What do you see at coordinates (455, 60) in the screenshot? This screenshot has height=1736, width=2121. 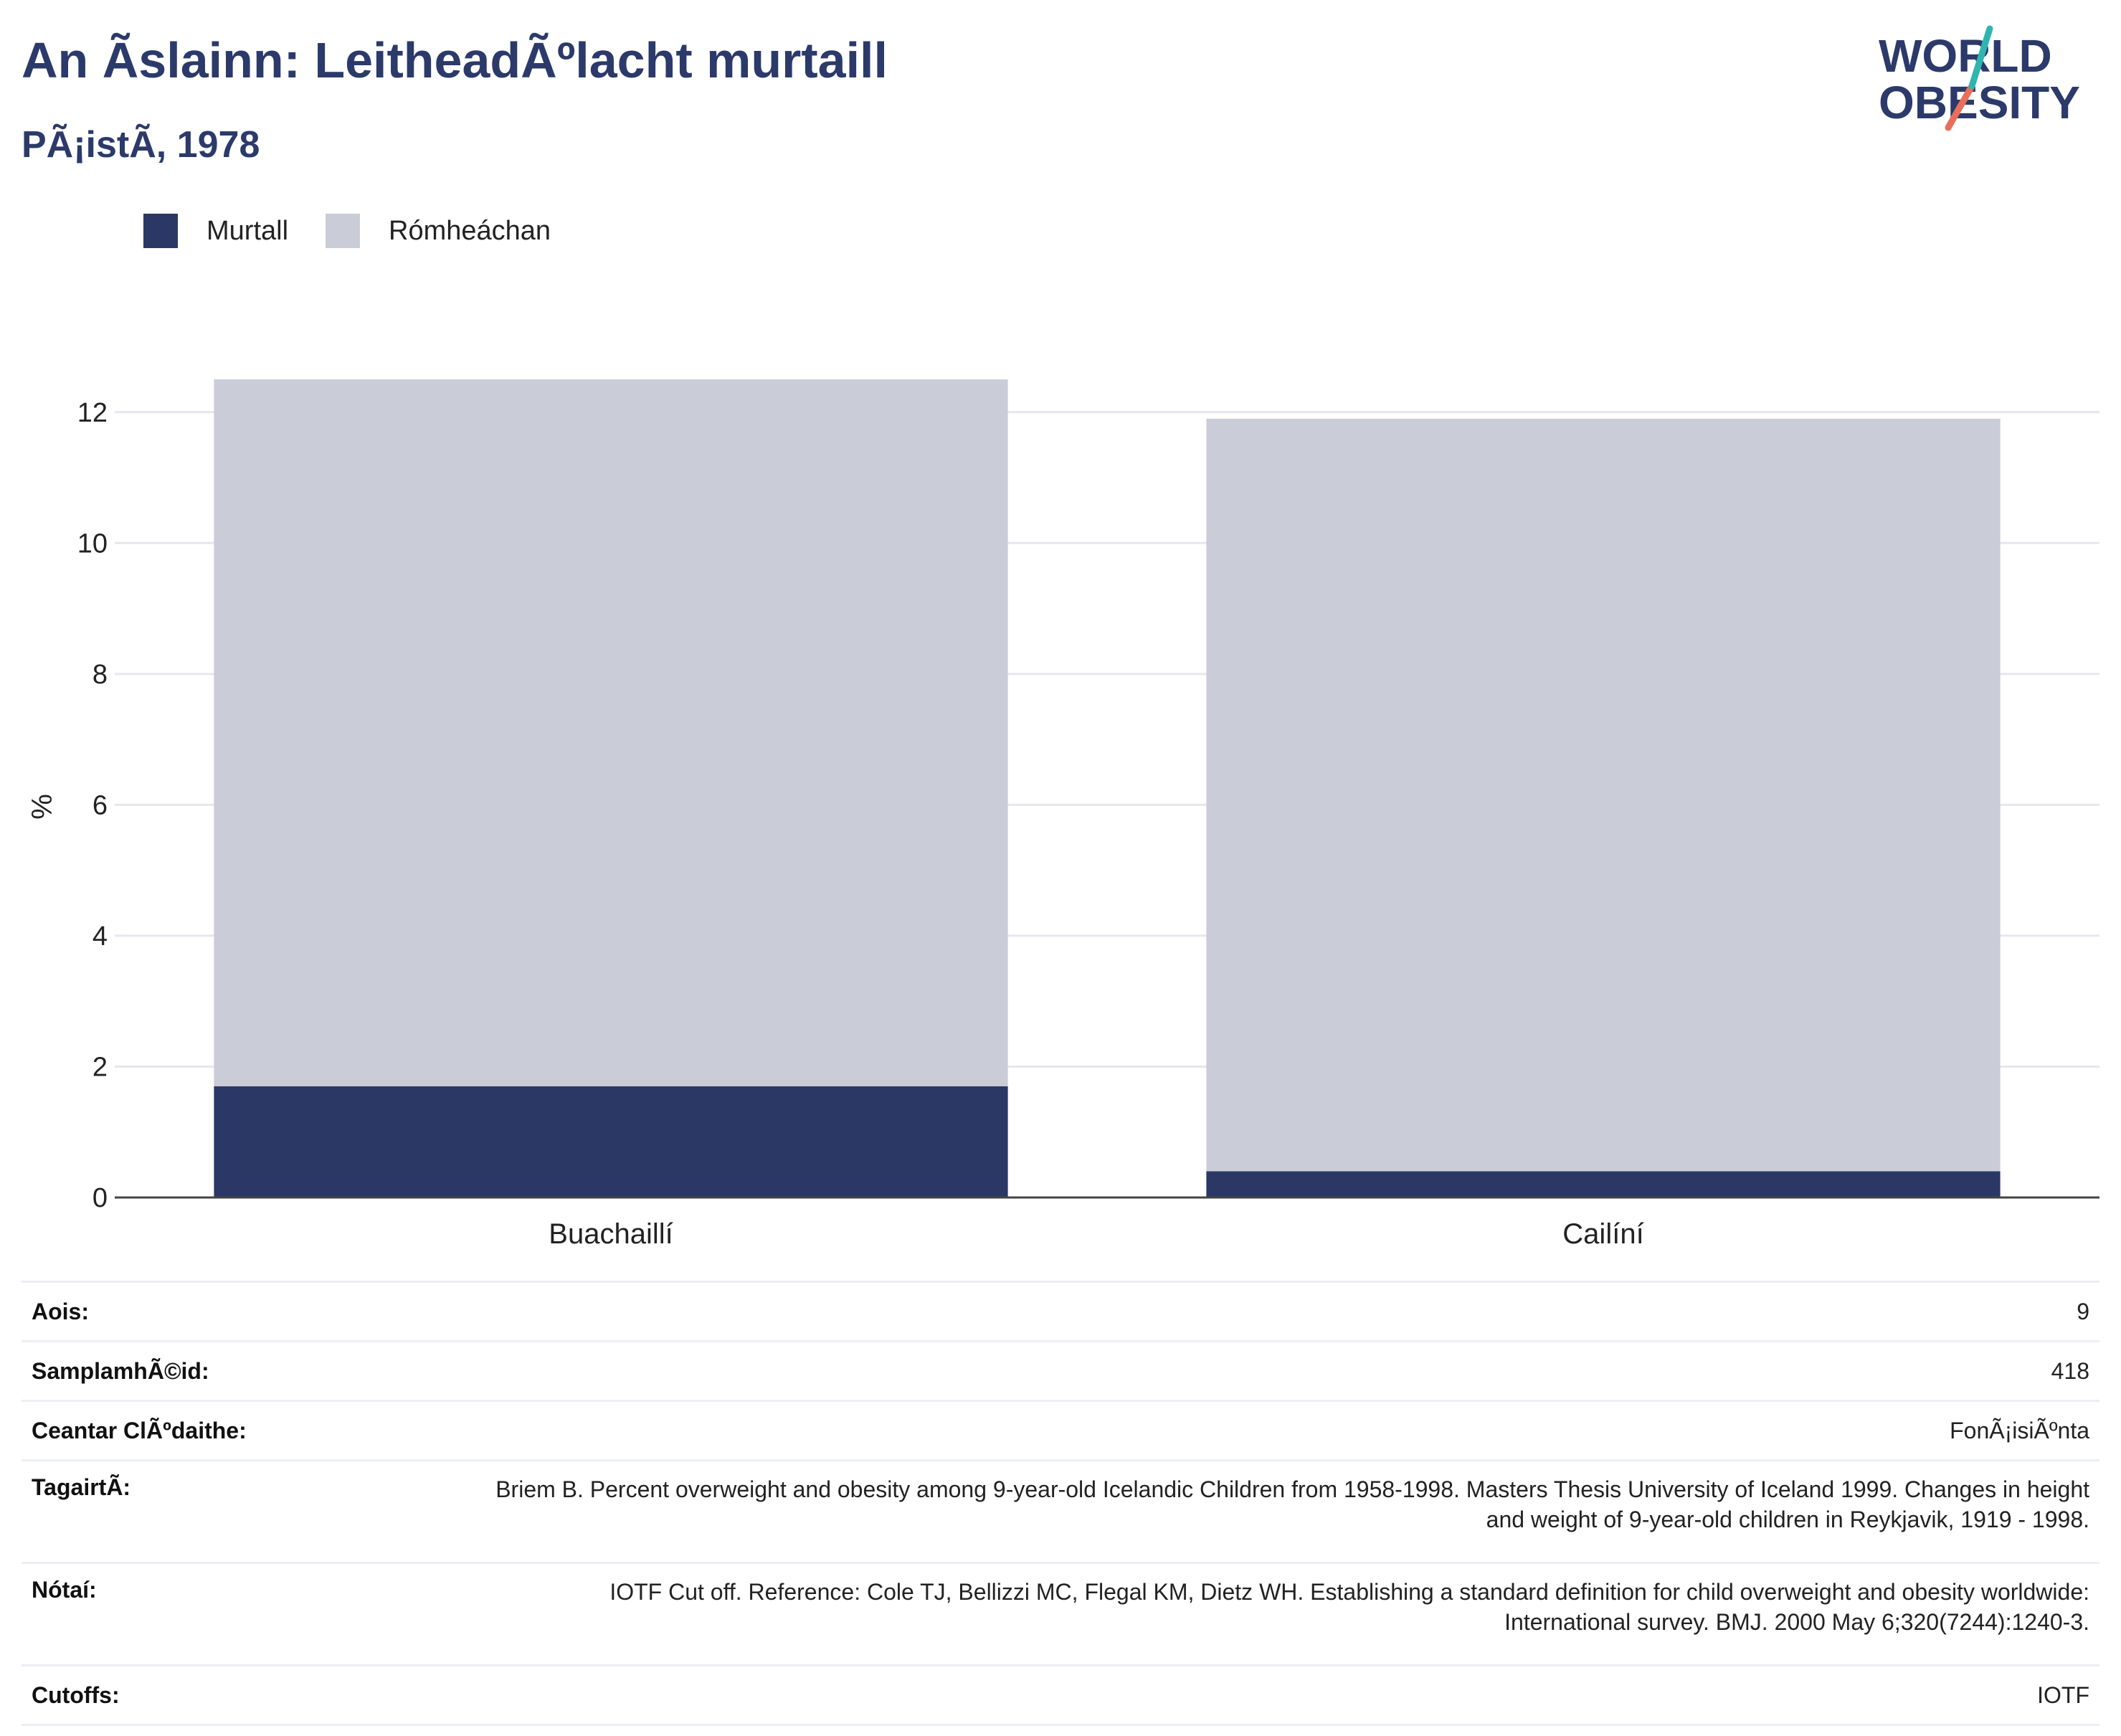 I see `chart-title: An Ãslainn: LeitheadÃºlacht murtaill` at bounding box center [455, 60].